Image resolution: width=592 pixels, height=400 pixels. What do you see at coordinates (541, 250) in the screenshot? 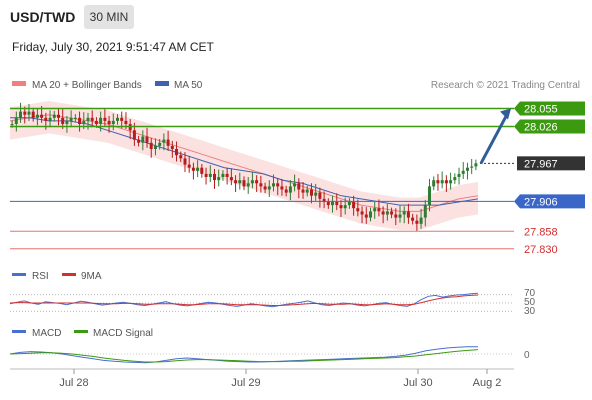
I see `support-label: 27.830` at bounding box center [541, 250].